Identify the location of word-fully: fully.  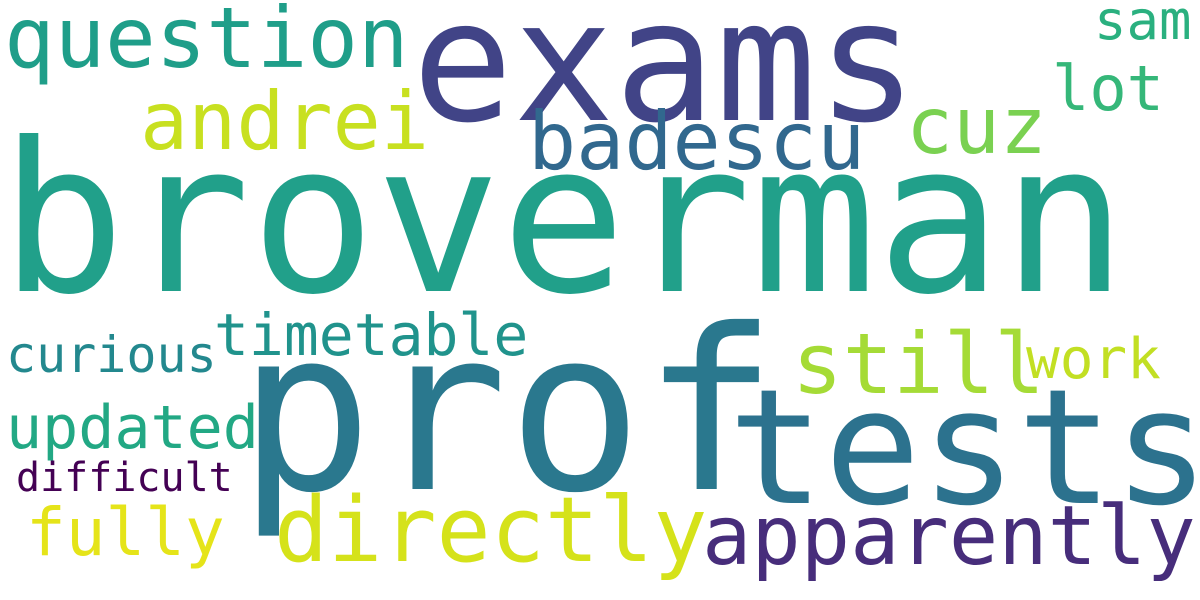
(125, 532).